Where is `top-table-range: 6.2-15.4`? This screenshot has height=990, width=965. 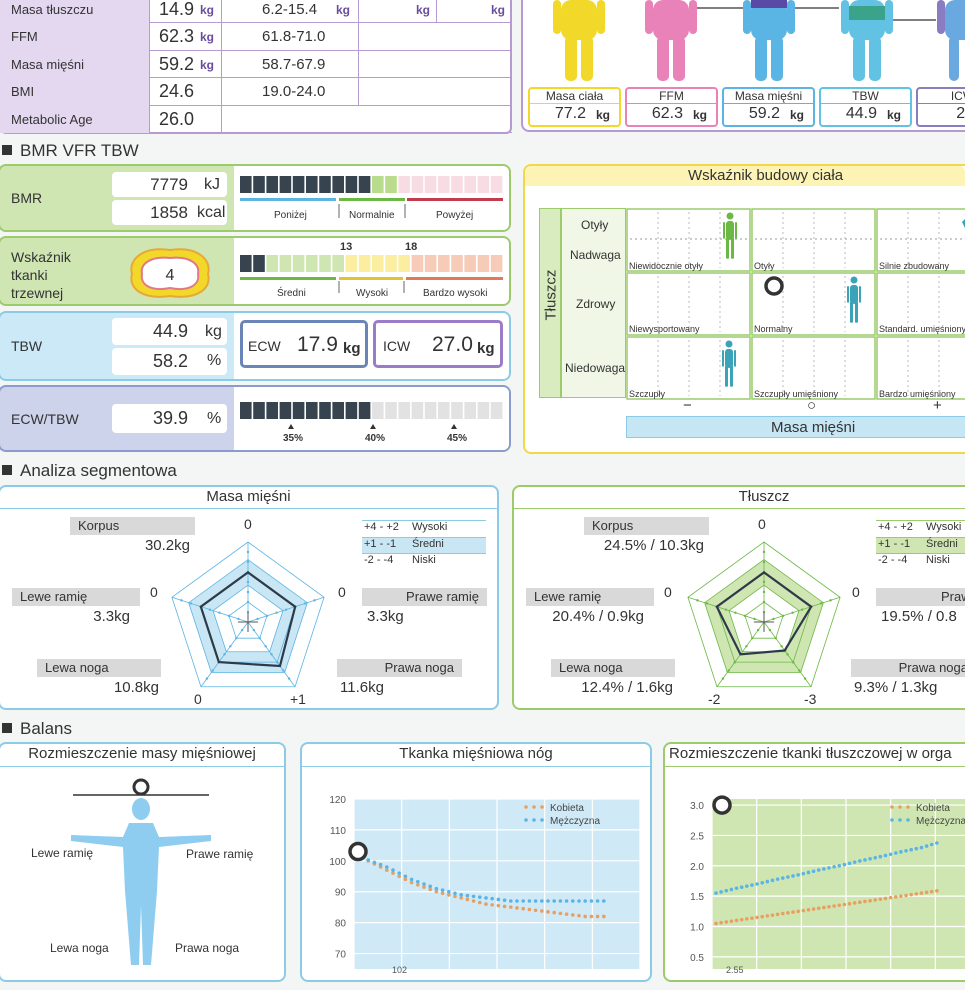 top-table-range: 6.2-15.4 is located at coordinates (290, 9).